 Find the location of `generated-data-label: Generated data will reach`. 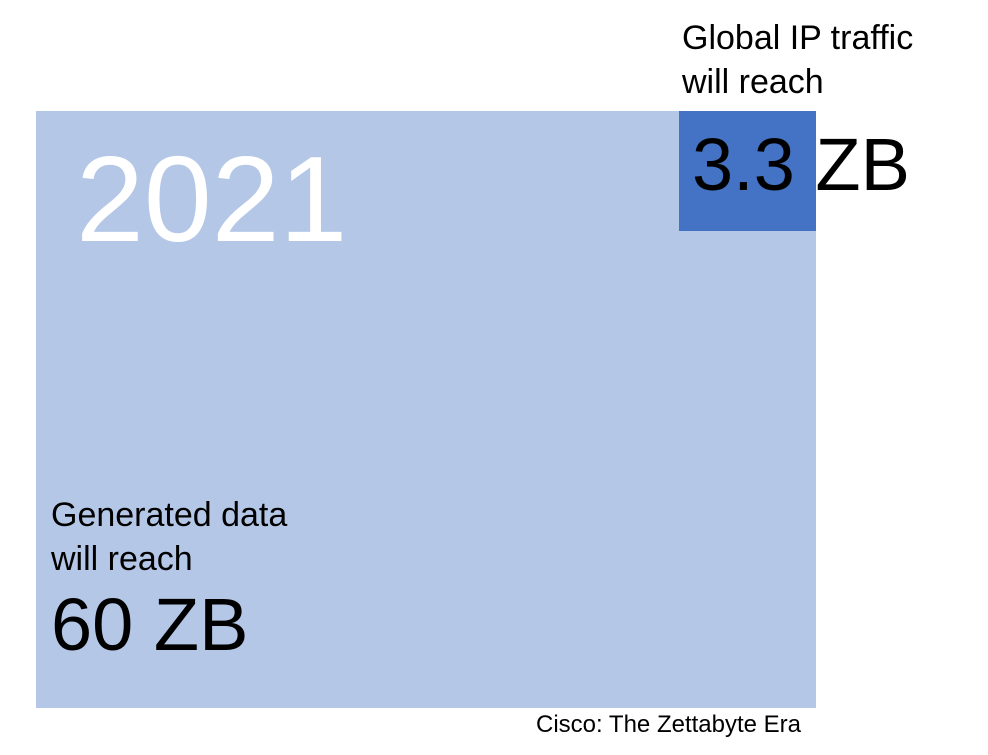

generated-data-label: Generated data will reach is located at coordinates (169, 537).